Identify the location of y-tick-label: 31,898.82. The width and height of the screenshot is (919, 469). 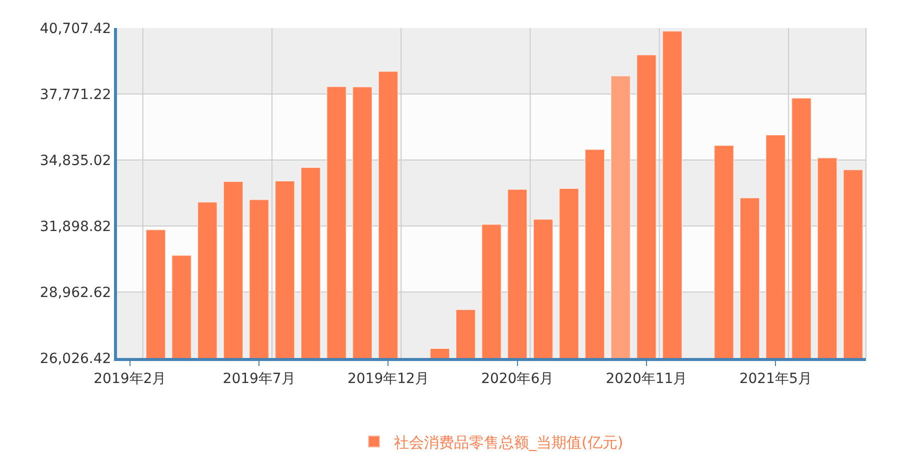
(76, 226).